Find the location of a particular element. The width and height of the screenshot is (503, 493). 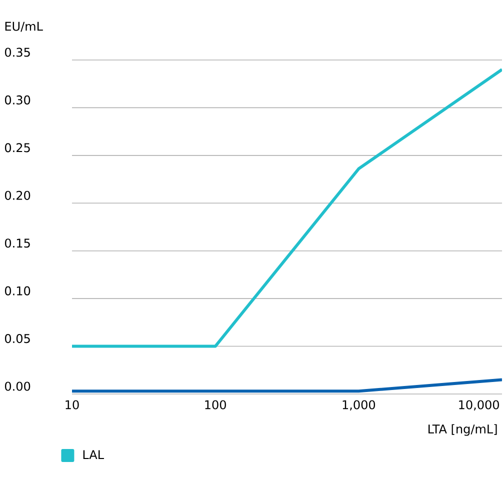

y-tick-label: 0.05 is located at coordinates (17, 339).